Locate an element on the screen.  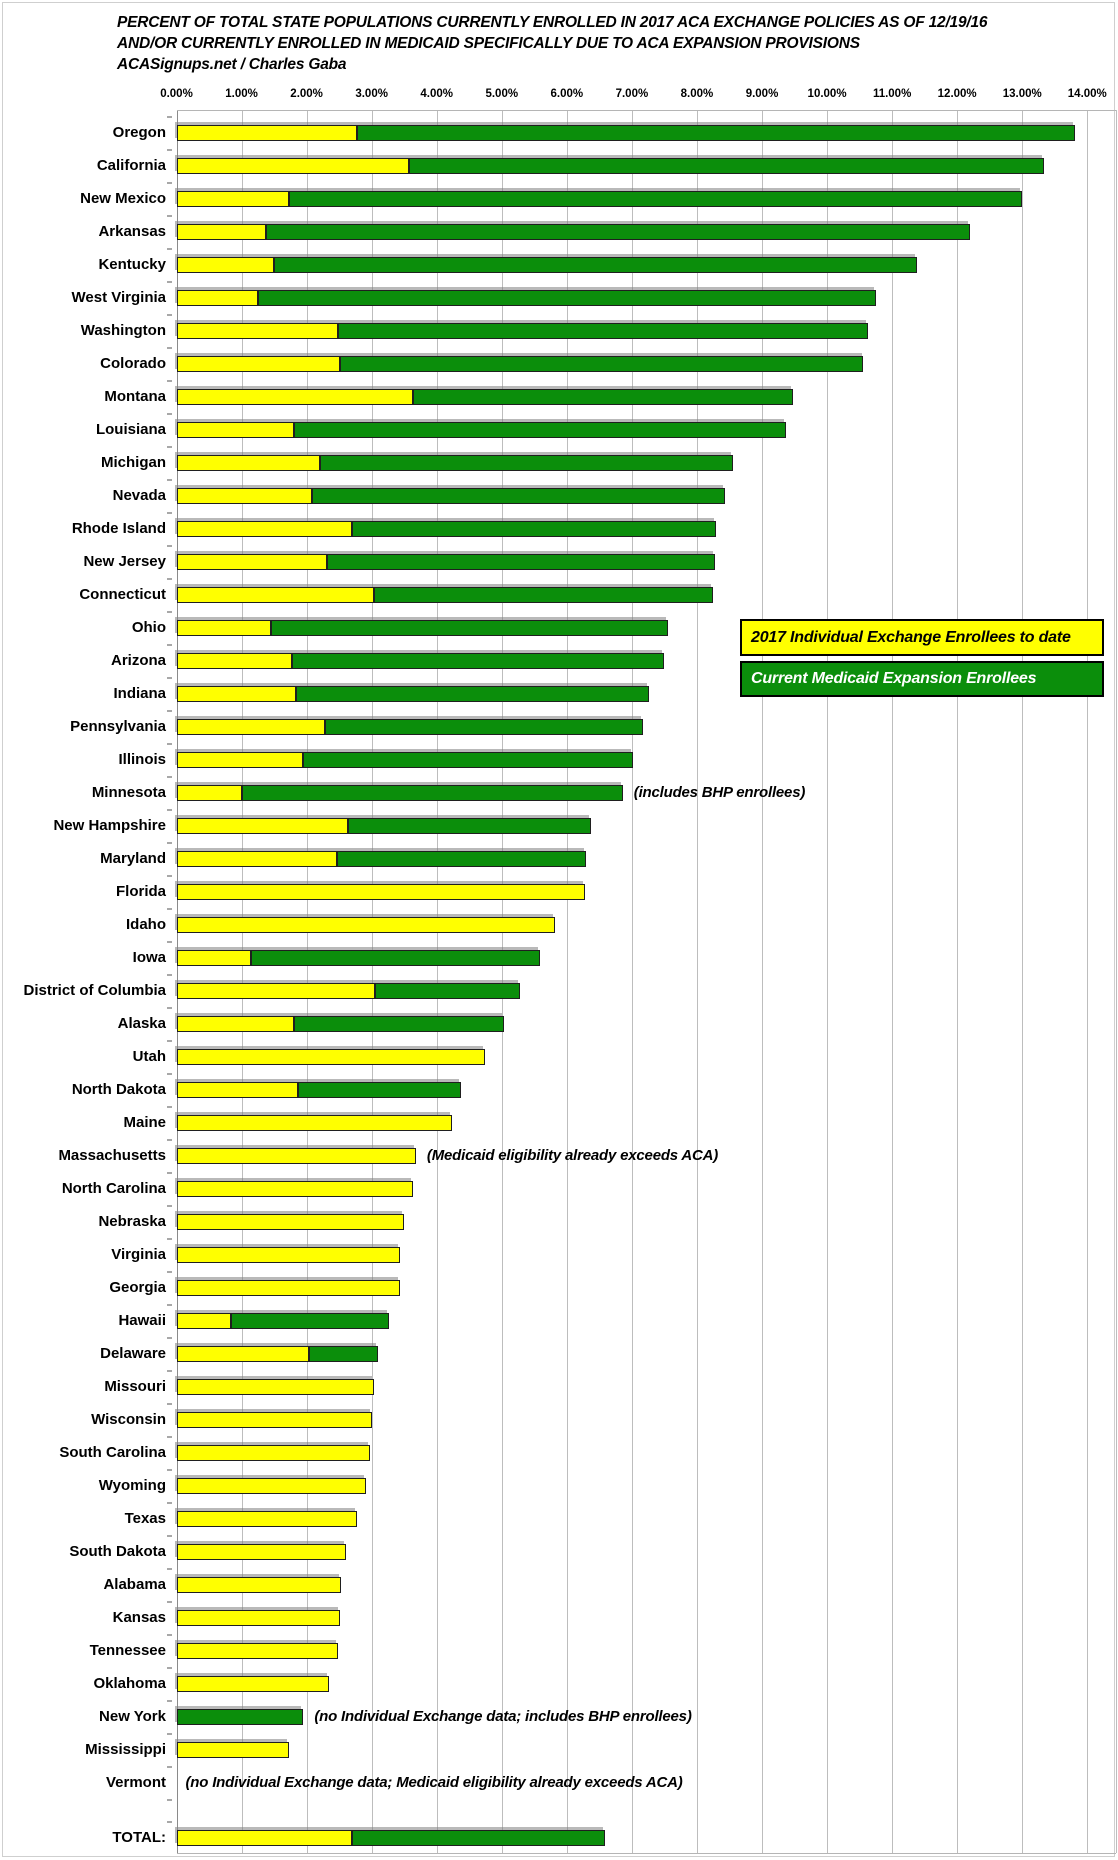
row-label: Wyoming is located at coordinates (132, 1485).